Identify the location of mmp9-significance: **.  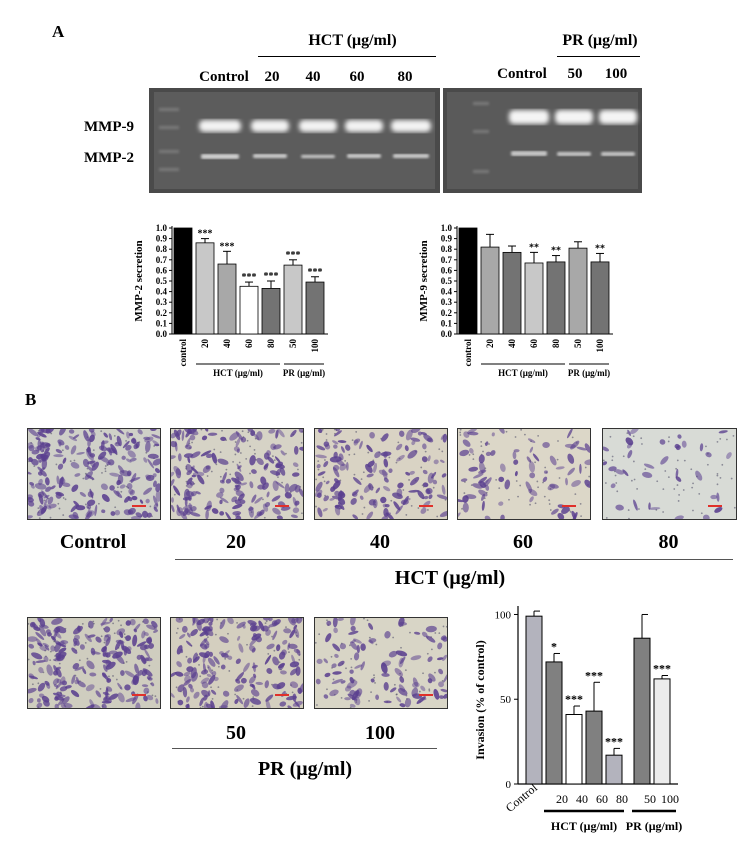
(600, 248).